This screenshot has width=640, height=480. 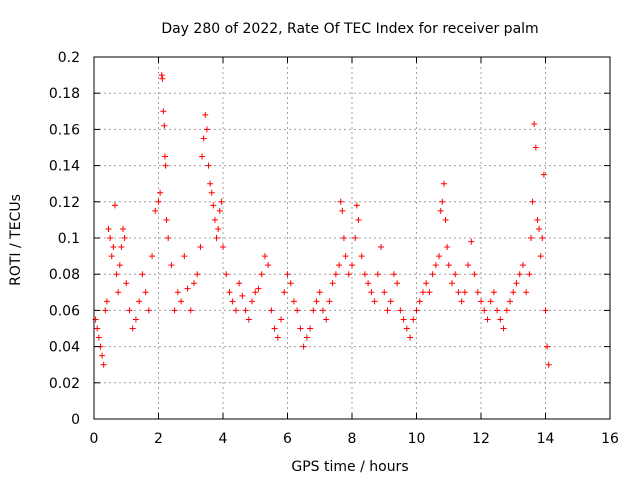 What do you see at coordinates (69, 239) in the screenshot?
I see `y-tick-label: 0.1` at bounding box center [69, 239].